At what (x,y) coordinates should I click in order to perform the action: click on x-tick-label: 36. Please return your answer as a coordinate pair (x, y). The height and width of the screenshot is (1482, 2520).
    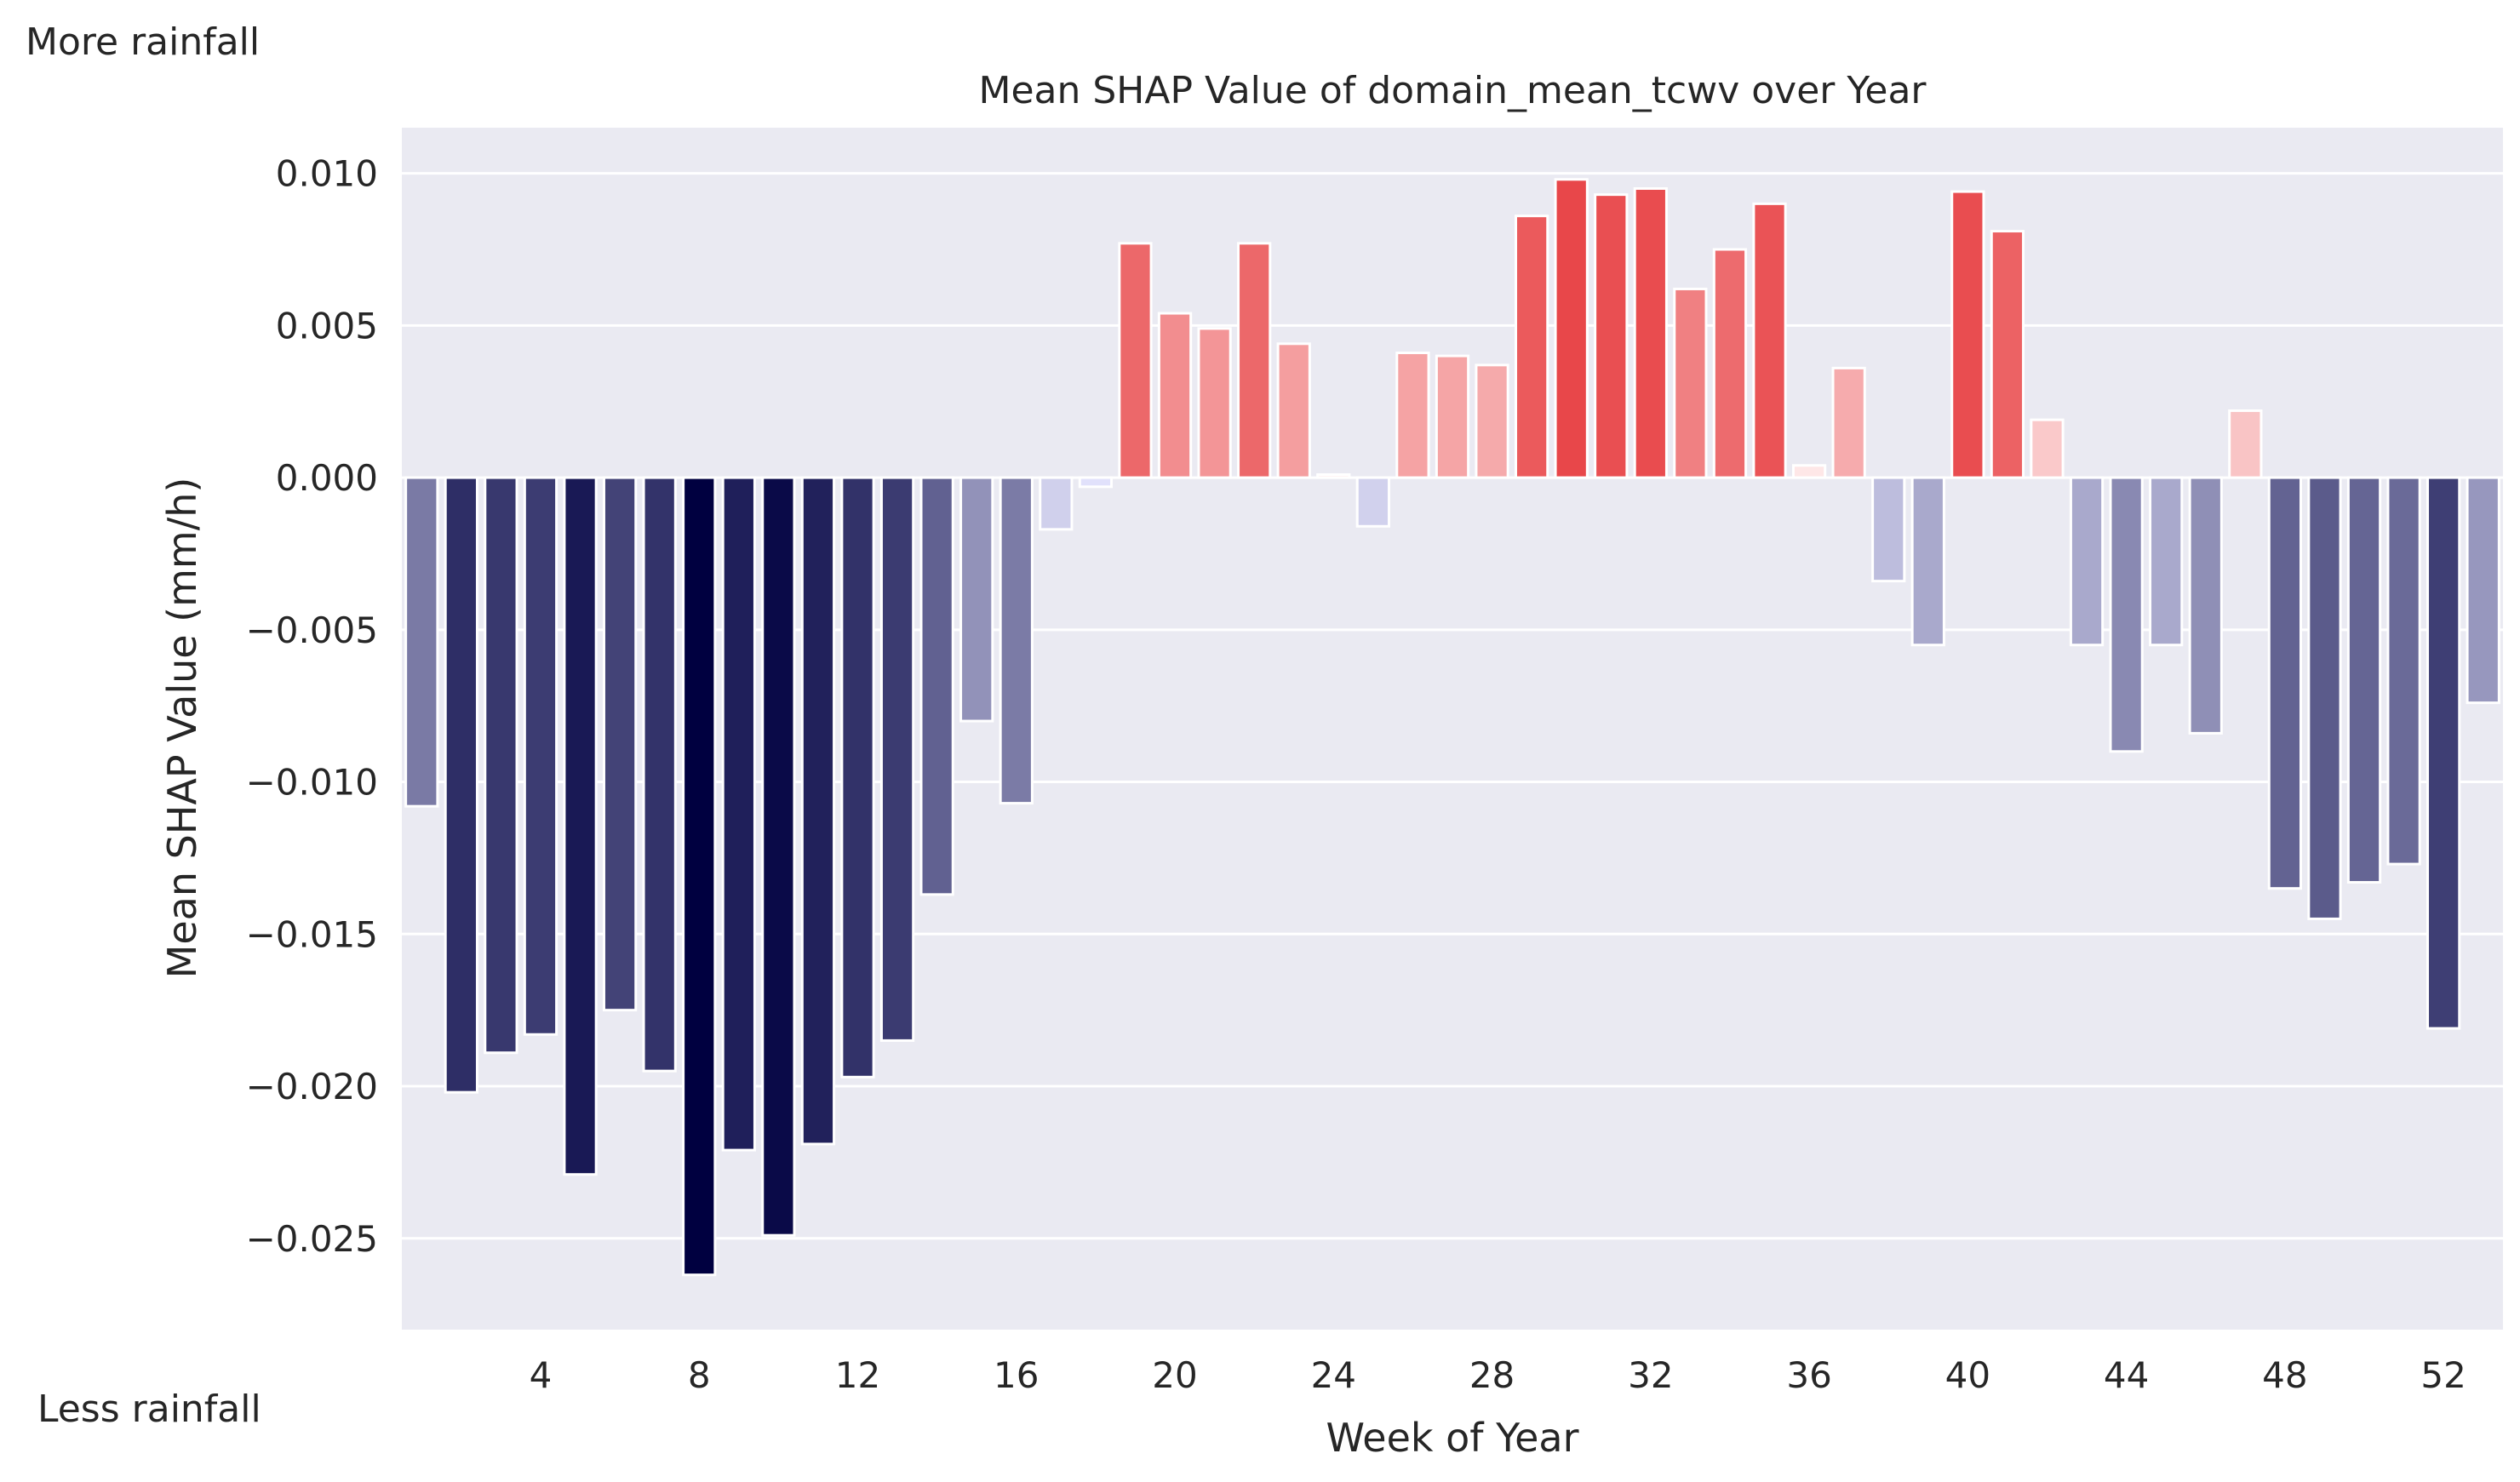
    Looking at the image, I should click on (1808, 1375).